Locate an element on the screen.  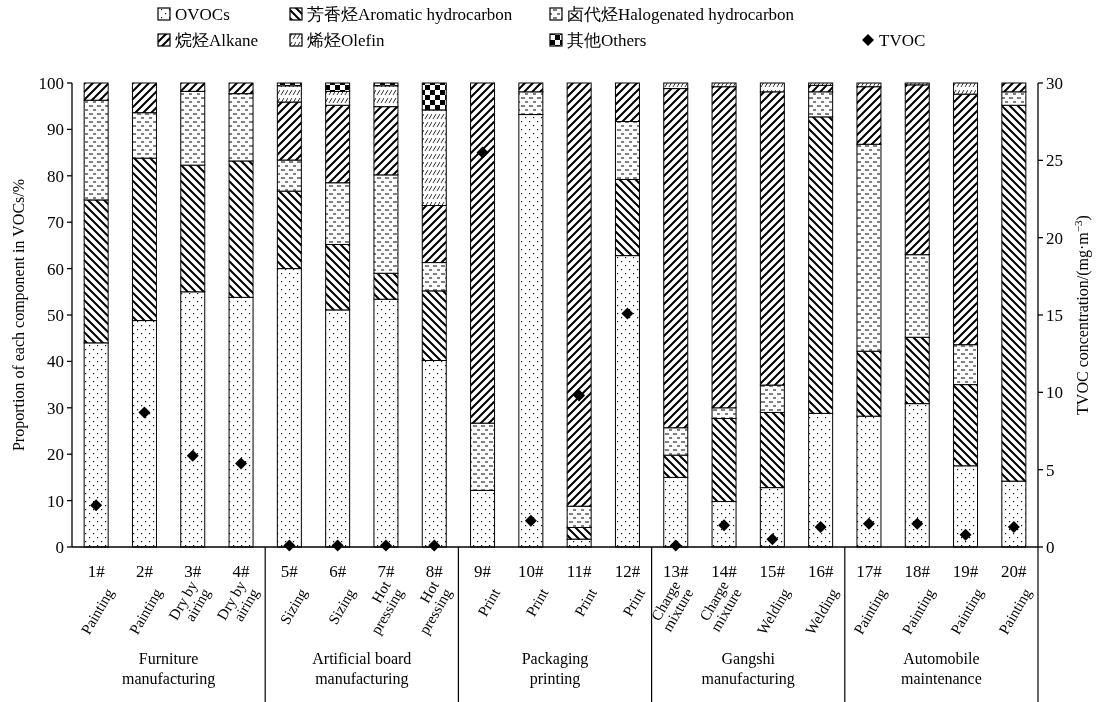
y-tick-label: 50 is located at coordinates (55, 315).